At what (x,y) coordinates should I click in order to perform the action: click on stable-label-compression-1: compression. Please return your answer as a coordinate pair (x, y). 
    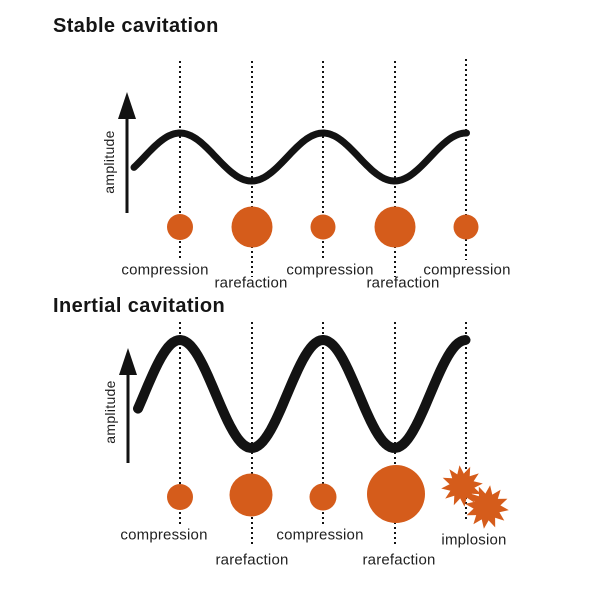
    Looking at the image, I should click on (165, 270).